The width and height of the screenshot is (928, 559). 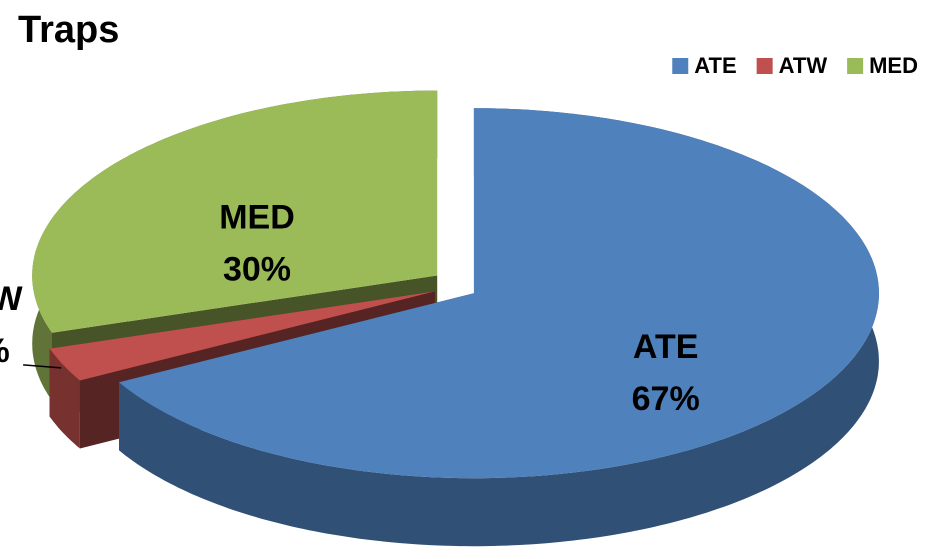 I want to click on legend-label: MED, so click(x=893, y=65).